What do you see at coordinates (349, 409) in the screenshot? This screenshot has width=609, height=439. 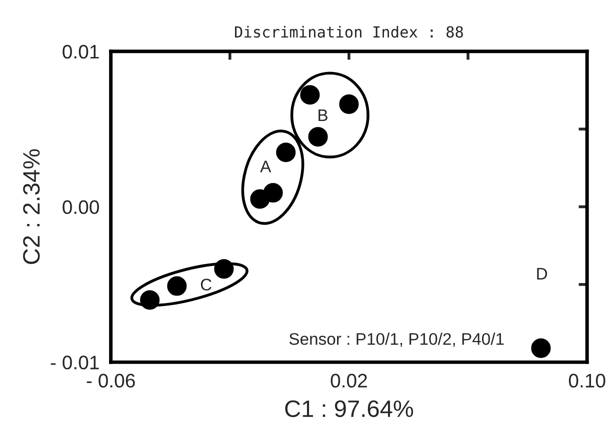 I see `x-axis-title: C1 : 97.64%` at bounding box center [349, 409].